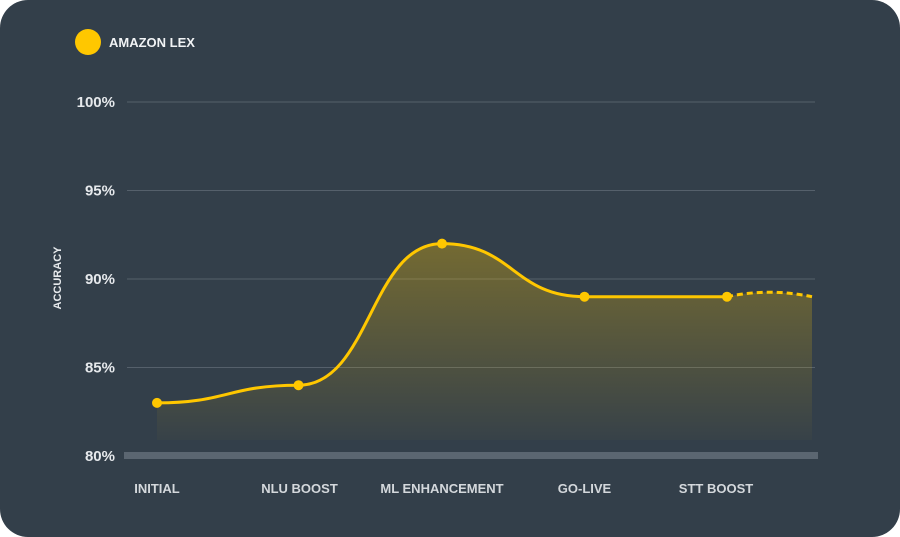 The image size is (900, 537). I want to click on y-tick-label: 80%, so click(100, 456).